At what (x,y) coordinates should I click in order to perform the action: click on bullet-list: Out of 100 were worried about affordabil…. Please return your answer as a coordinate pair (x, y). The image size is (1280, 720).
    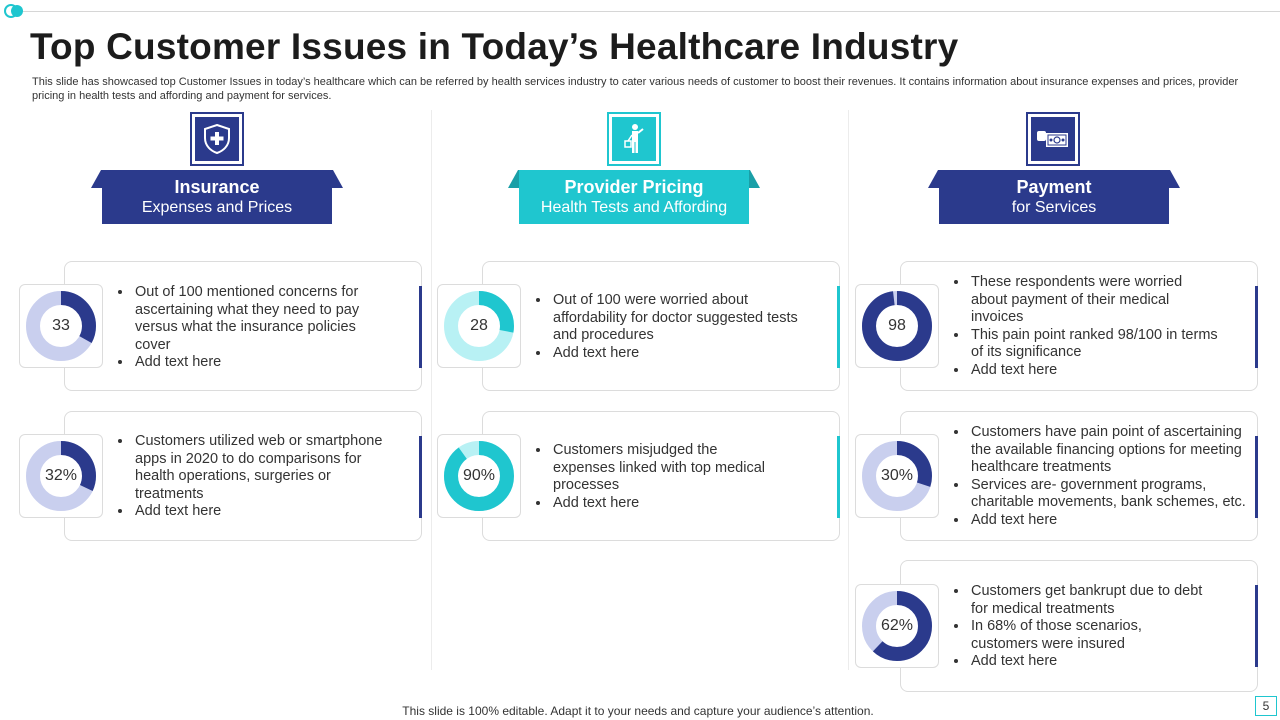
    Looking at the image, I should click on (667, 327).